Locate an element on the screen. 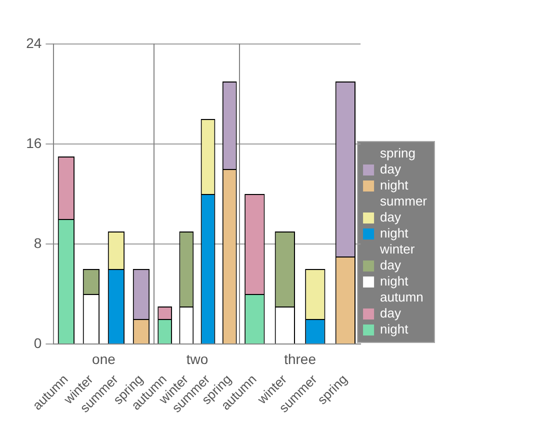 The height and width of the screenshot is (444, 550). x-axis-title: three is located at coordinates (300, 358).